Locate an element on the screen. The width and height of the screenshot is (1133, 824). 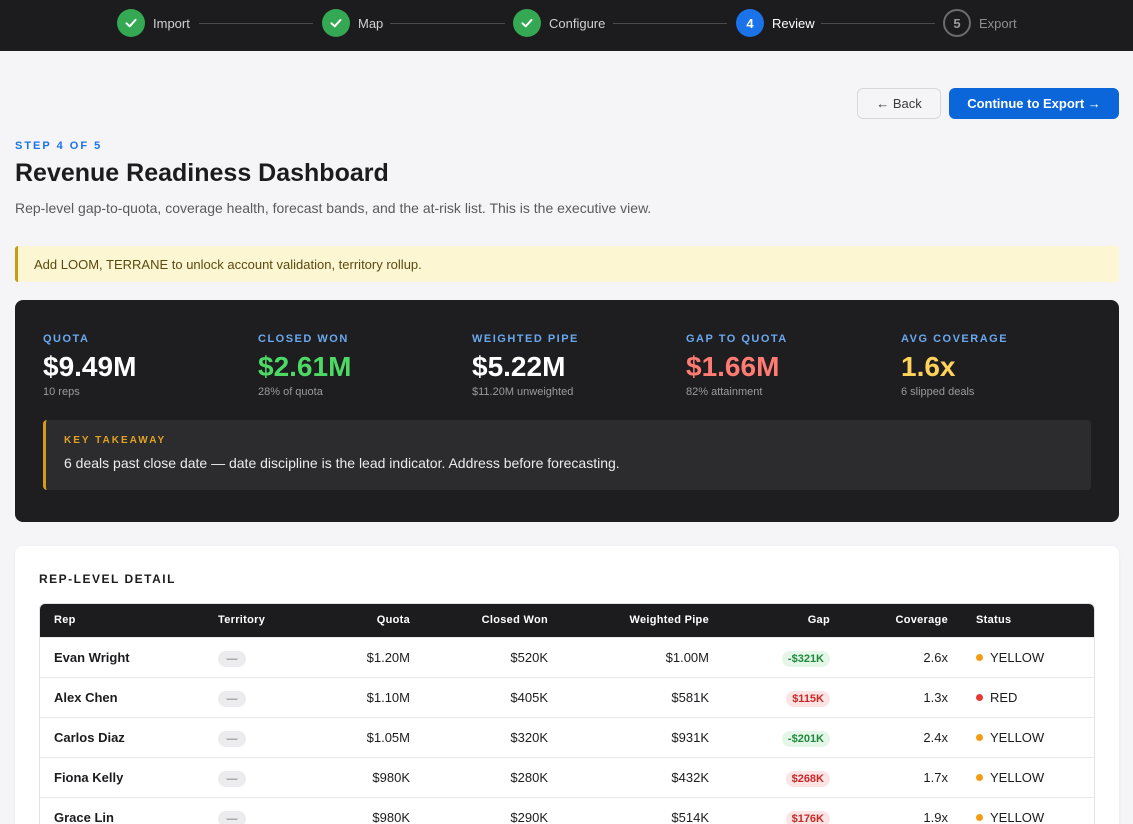
closed-won-cell: $280K is located at coordinates (529, 777).